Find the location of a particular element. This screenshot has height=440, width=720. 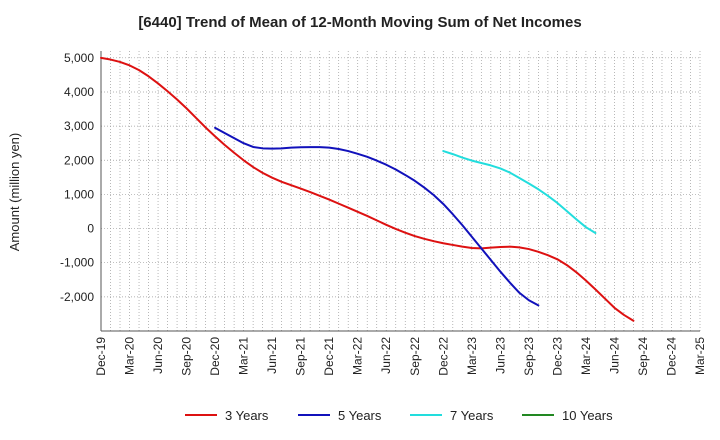

series-line is located at coordinates (519, 192).